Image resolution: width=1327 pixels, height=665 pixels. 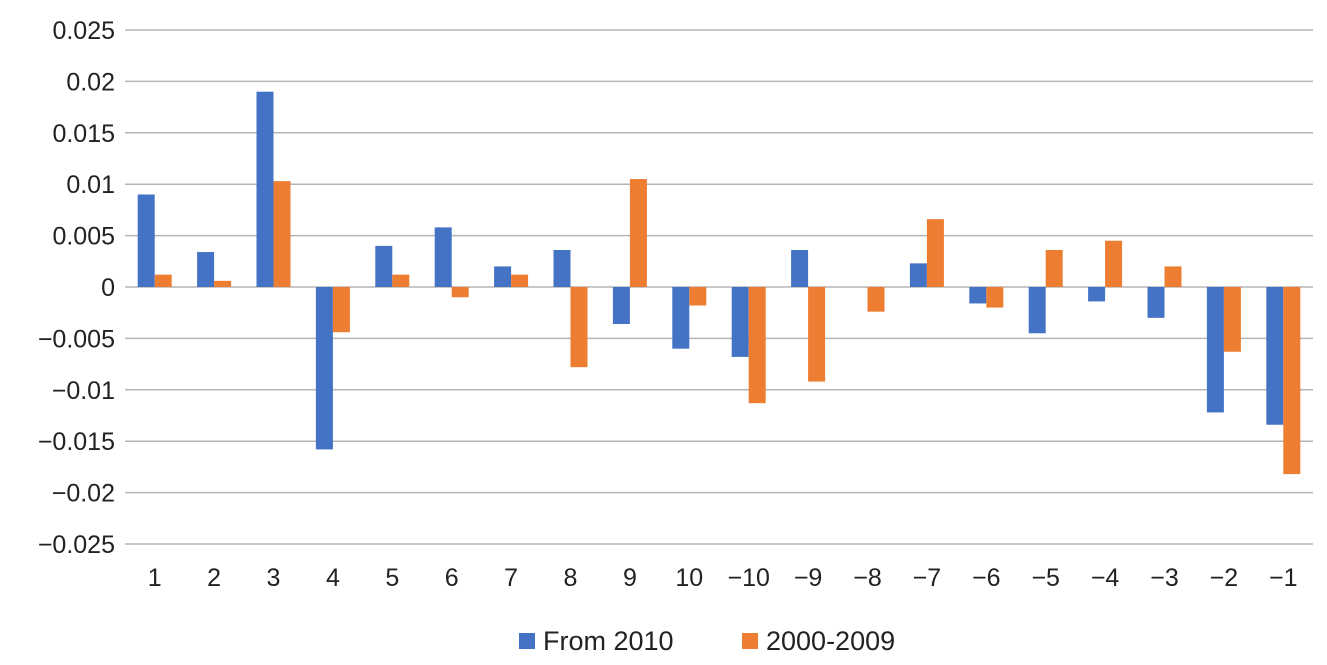 I want to click on x-tick-label: −3, so click(x=1164, y=578).